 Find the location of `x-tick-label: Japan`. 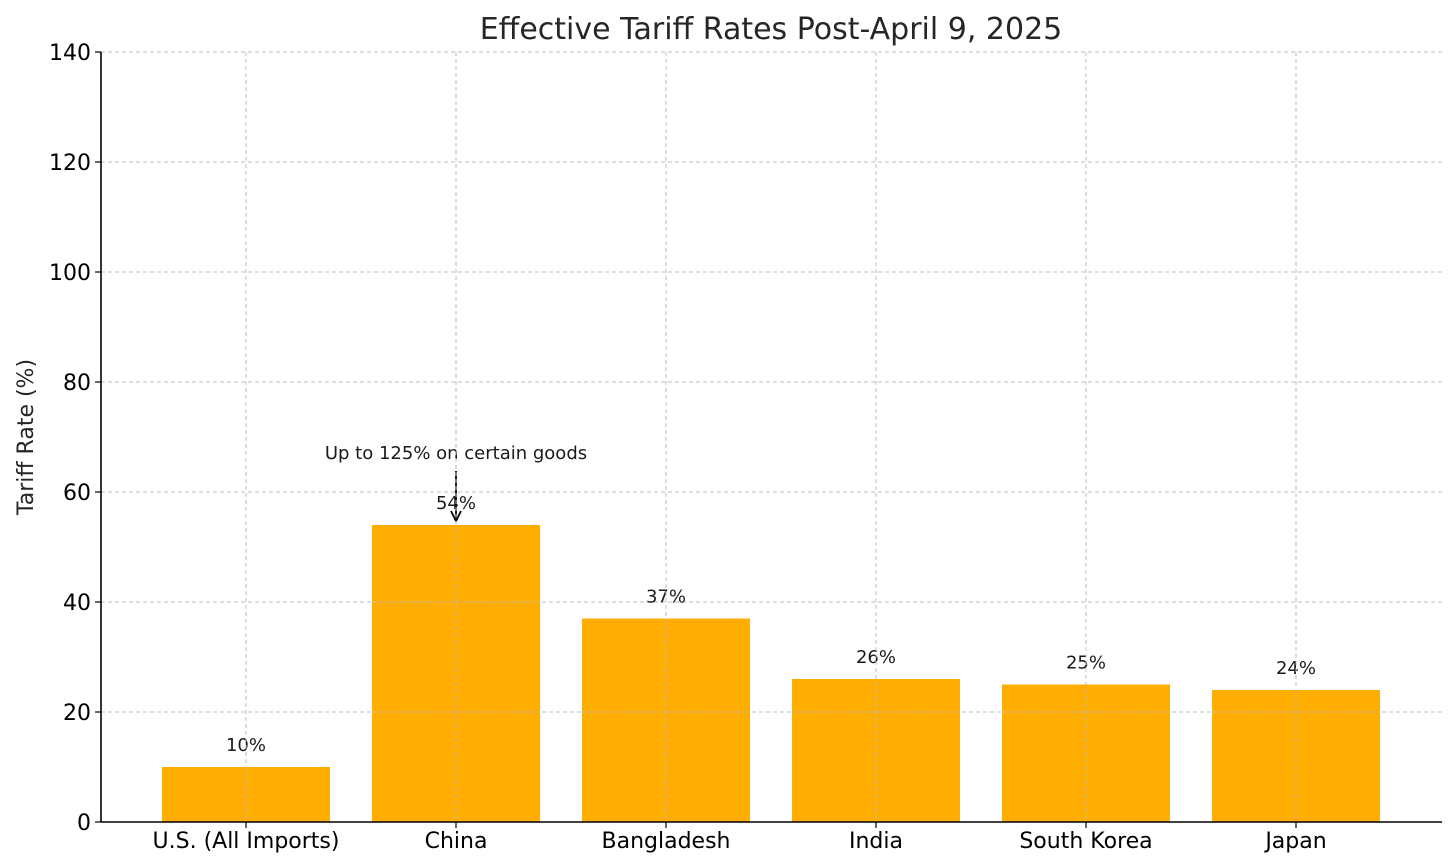

x-tick-label: Japan is located at coordinates (1294, 841).